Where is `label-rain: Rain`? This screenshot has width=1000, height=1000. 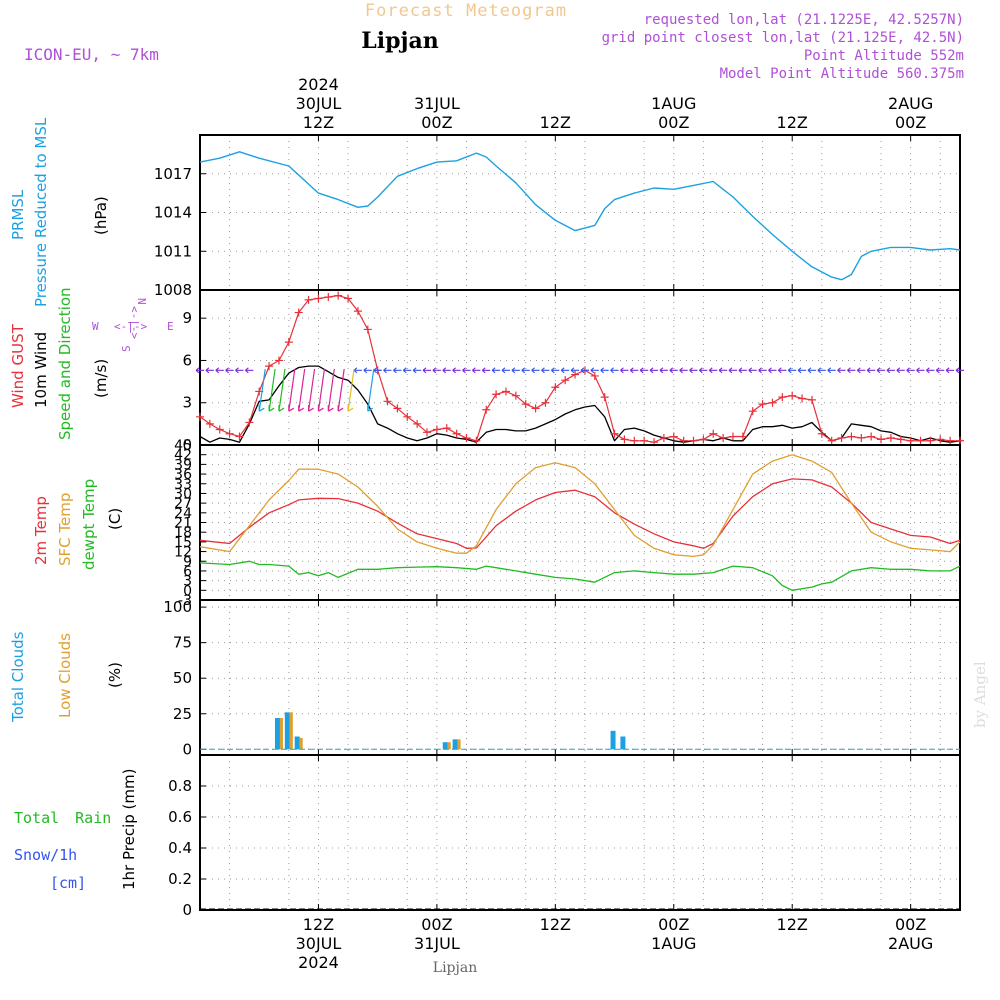 label-rain: Rain is located at coordinates (93, 818).